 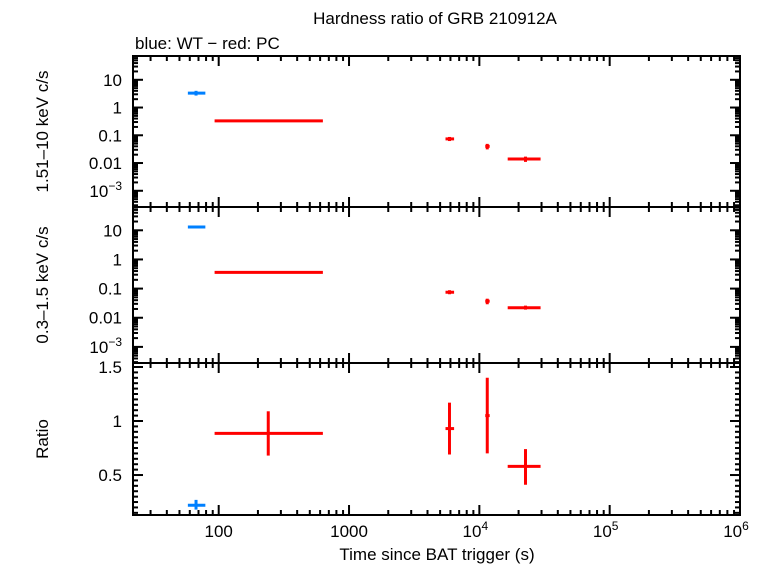 What do you see at coordinates (42, 132) in the screenshot?
I see `y-axis-label: 1.51–10 keV c/s` at bounding box center [42, 132].